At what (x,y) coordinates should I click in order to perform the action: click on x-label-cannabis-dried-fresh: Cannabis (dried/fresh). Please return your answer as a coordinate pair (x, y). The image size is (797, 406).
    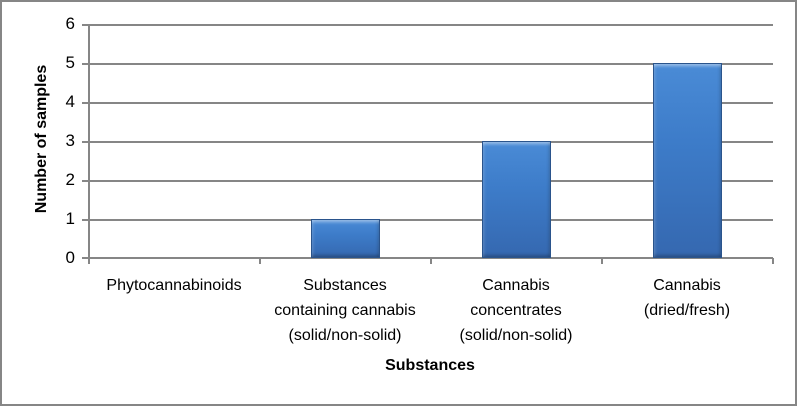
    Looking at the image, I should click on (687, 298).